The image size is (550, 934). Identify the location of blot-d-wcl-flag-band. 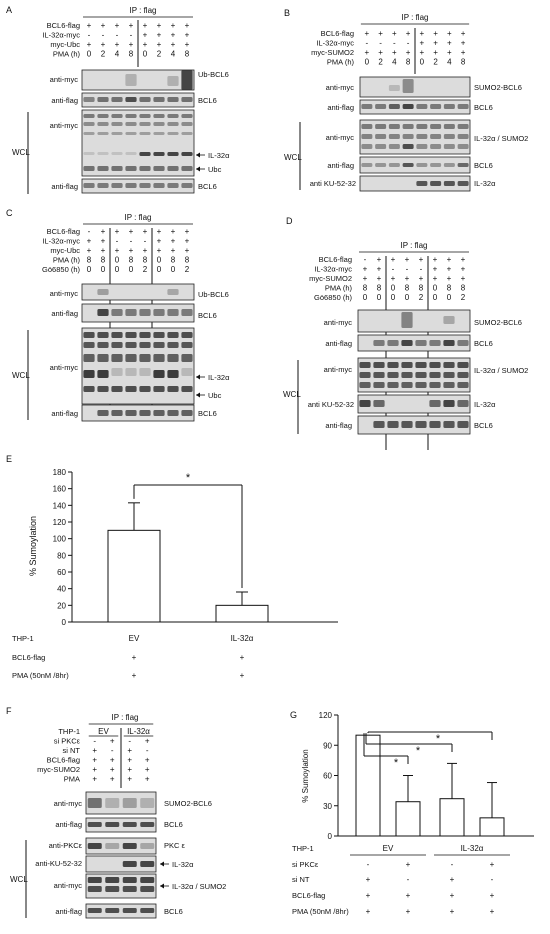
(449, 424).